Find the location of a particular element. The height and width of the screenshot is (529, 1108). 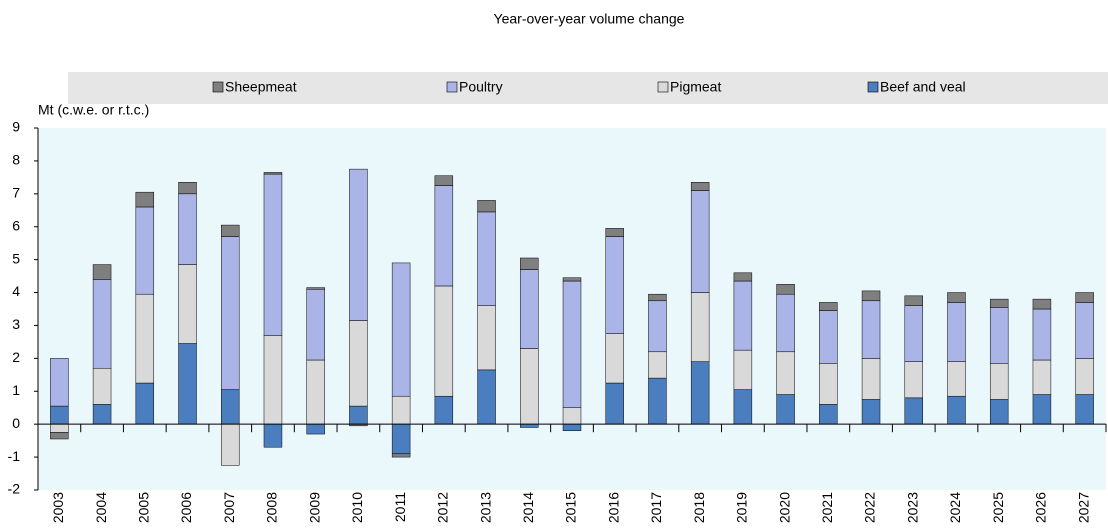

x-tick-label: 2027 is located at coordinates (1083, 507).